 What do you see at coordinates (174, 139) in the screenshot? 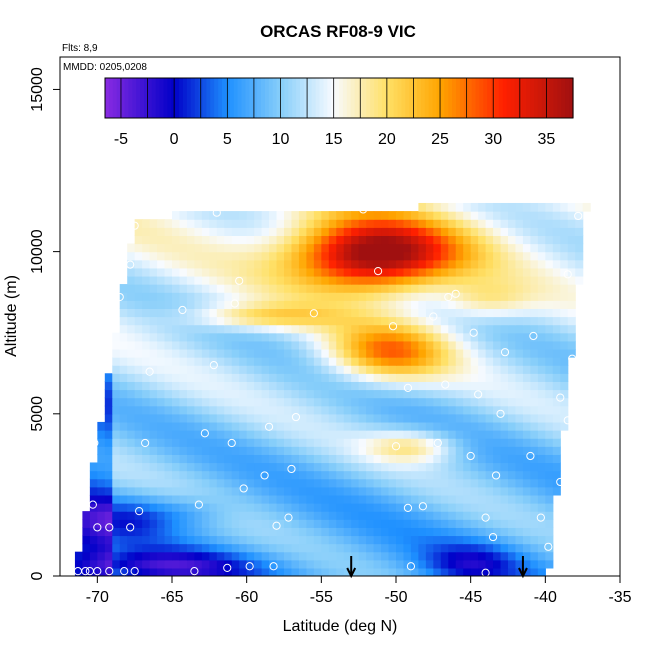
I see `colorbar-tick-label: 0` at bounding box center [174, 139].